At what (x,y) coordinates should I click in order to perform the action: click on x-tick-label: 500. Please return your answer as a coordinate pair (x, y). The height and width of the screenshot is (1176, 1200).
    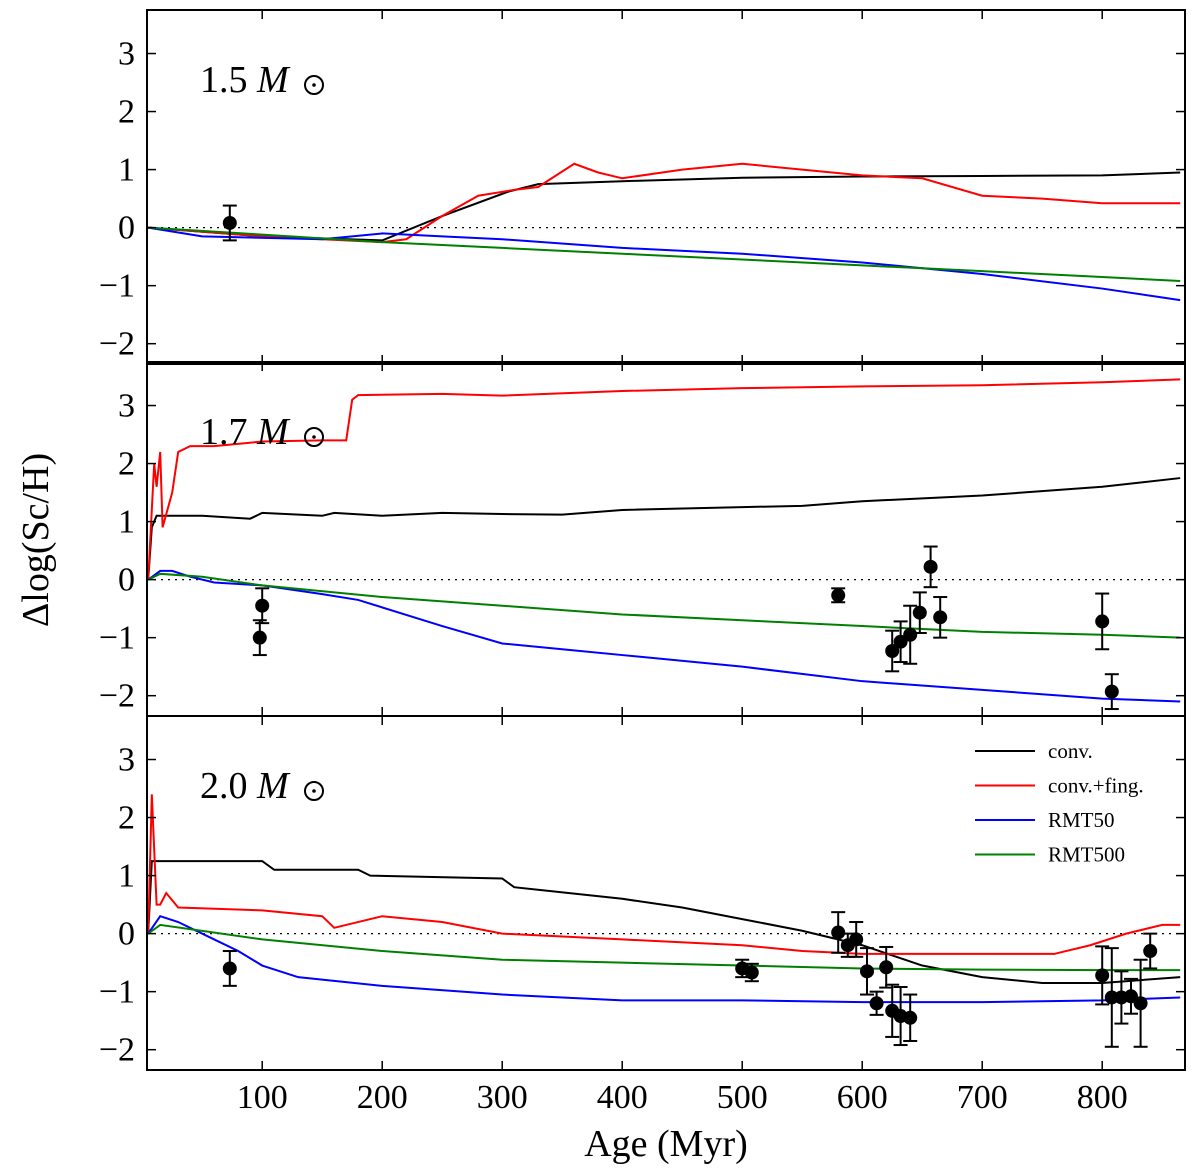
    Looking at the image, I should click on (742, 1097).